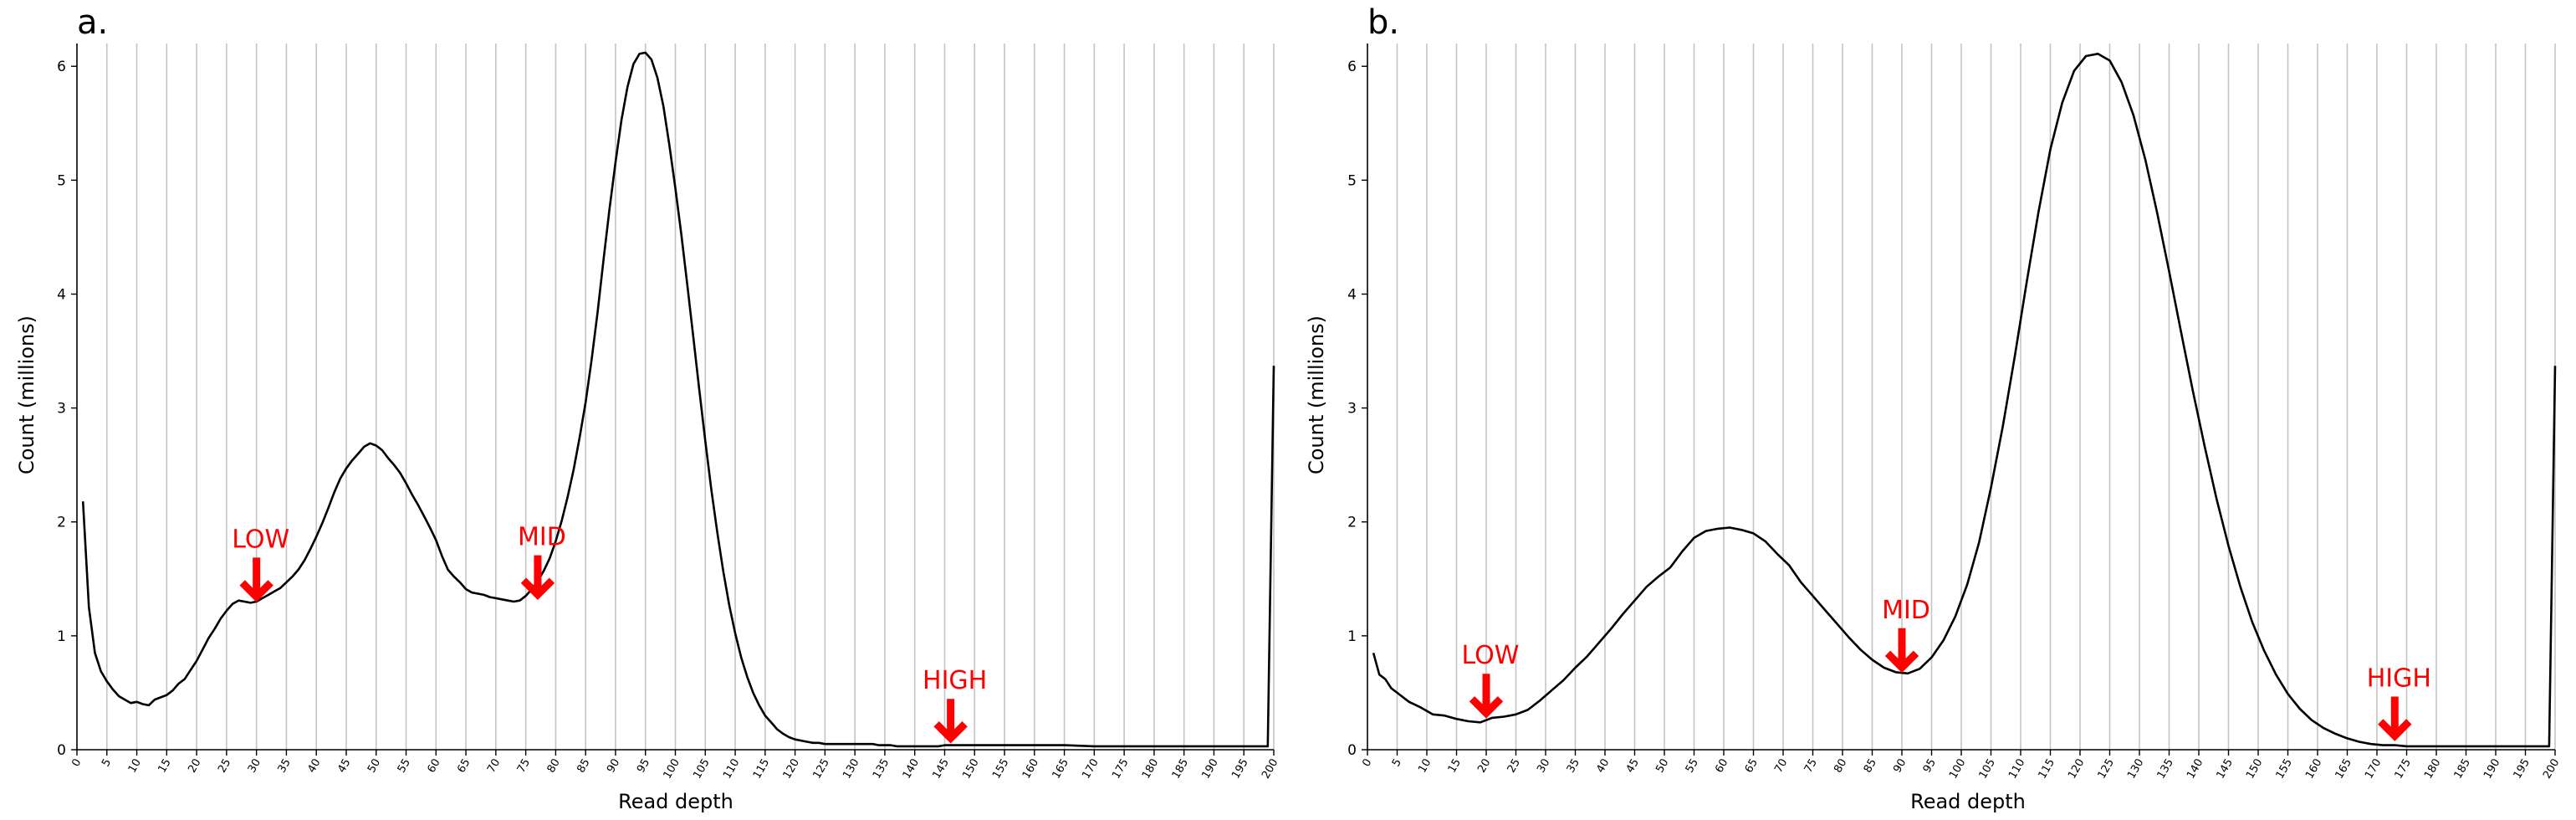 This screenshot has height=820, width=2576. I want to click on x-tick-label: 100, so click(672, 769).